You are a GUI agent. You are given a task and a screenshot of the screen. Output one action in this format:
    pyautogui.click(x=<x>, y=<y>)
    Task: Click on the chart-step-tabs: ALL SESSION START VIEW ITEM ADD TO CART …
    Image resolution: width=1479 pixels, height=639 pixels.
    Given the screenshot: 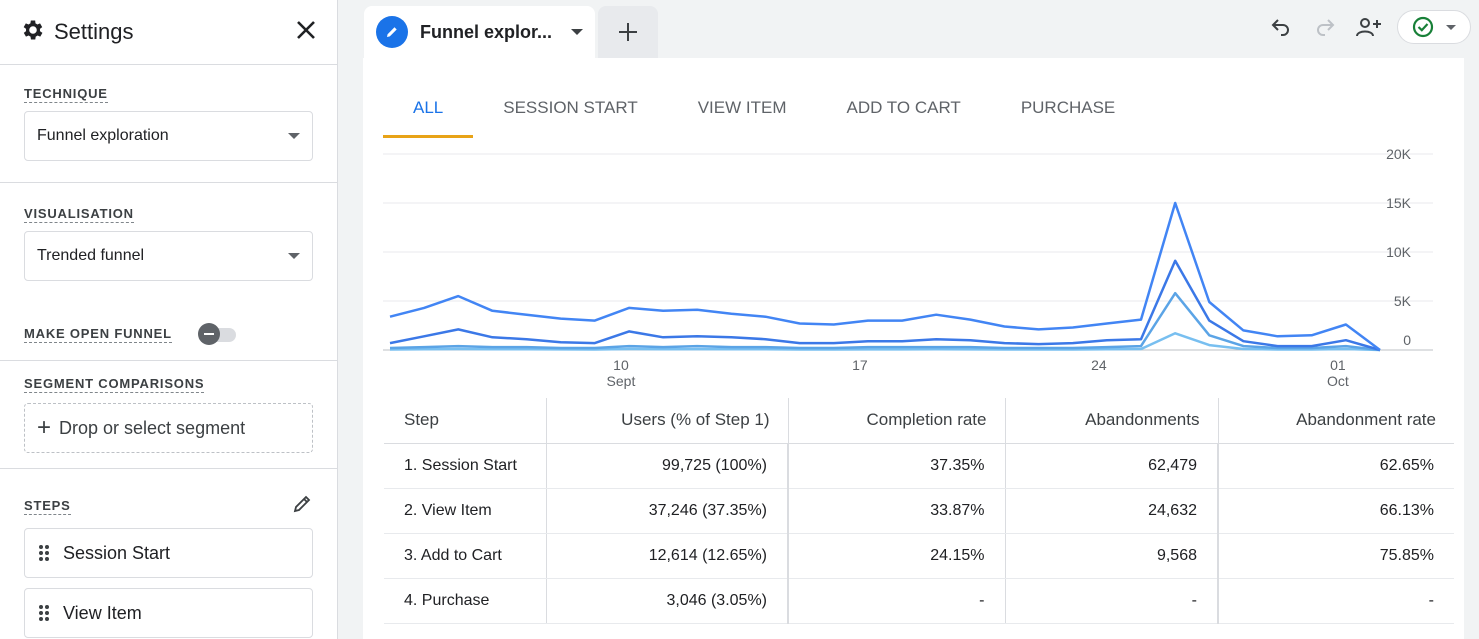 What is the action you would take?
    pyautogui.click(x=764, y=110)
    